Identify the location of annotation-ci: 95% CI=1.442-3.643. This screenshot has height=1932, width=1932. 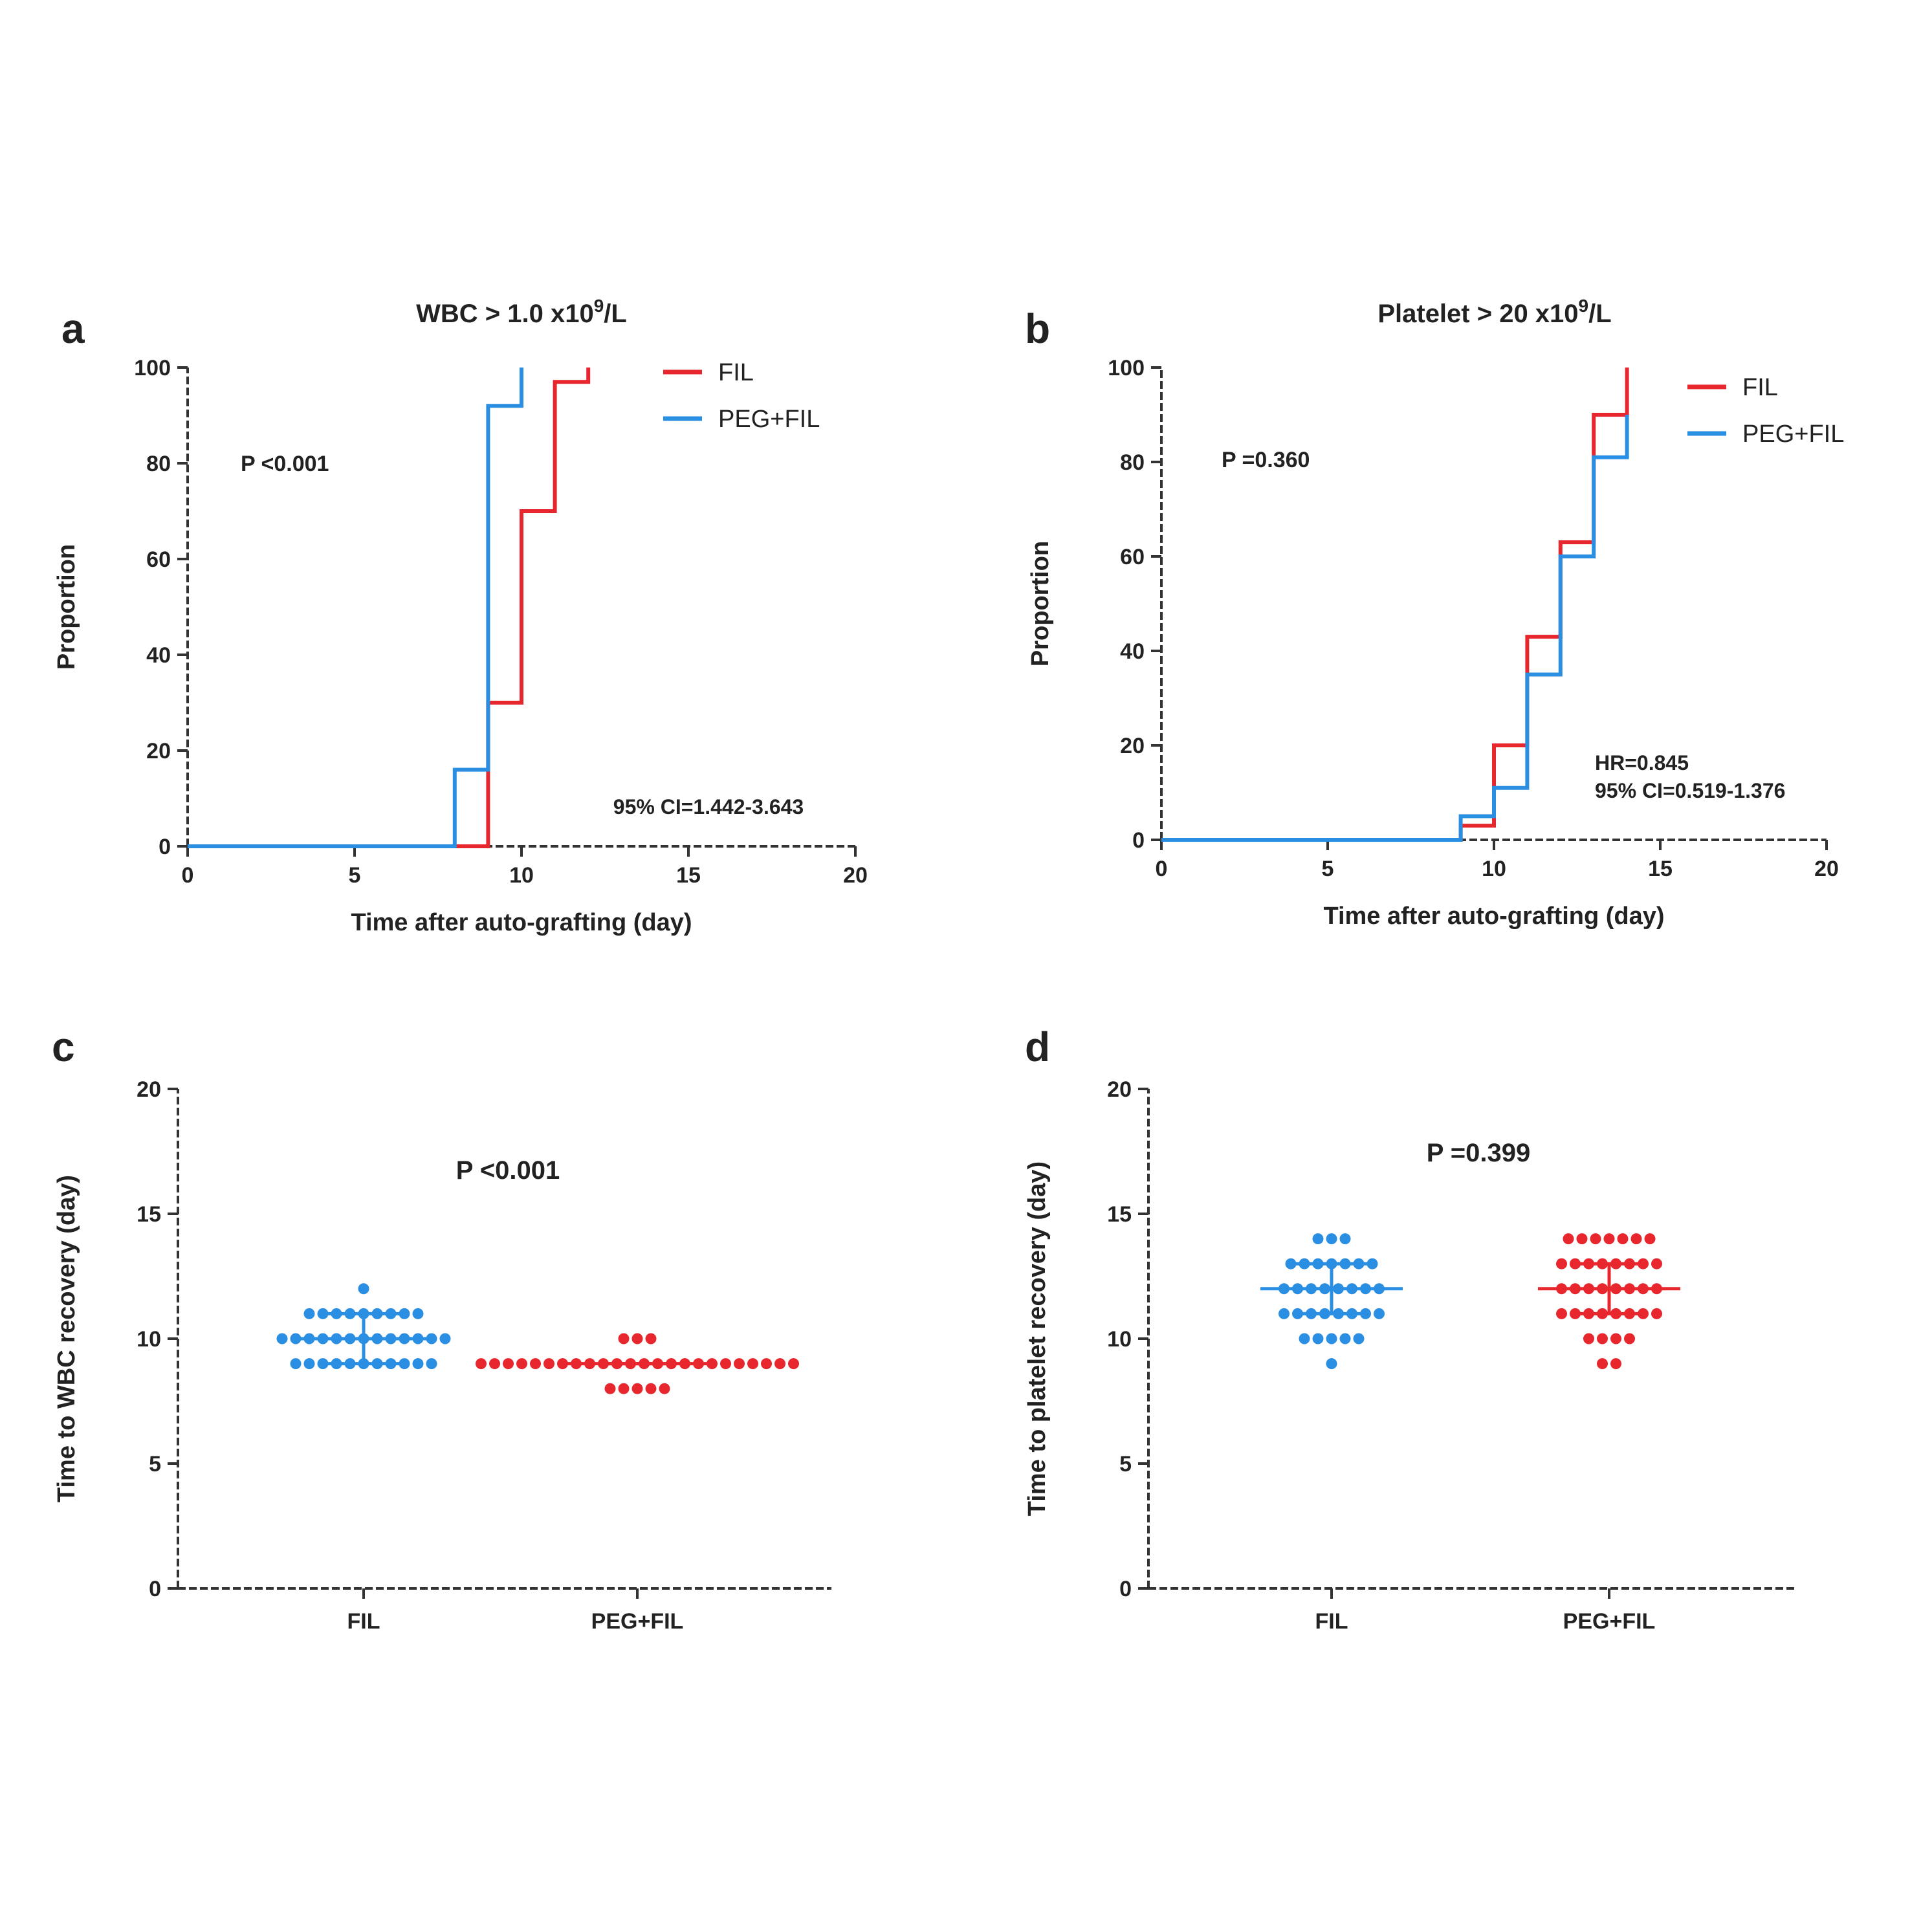
(708, 806).